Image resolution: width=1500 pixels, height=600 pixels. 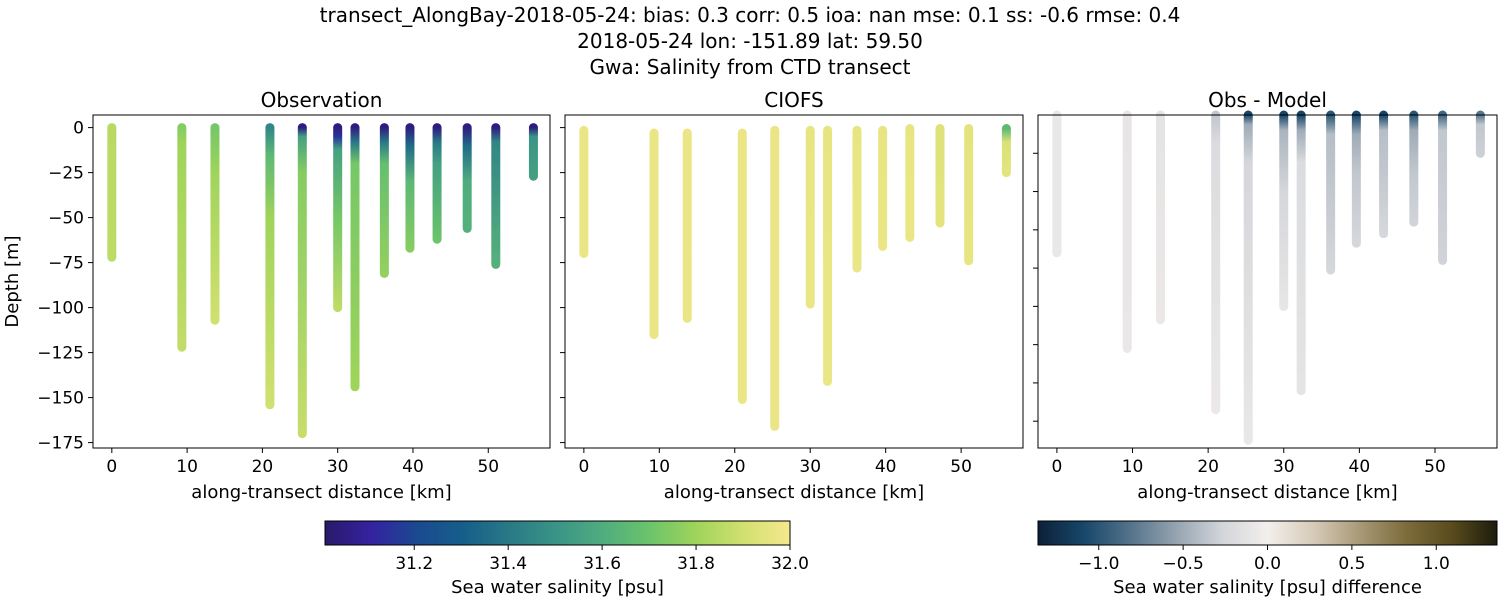 What do you see at coordinates (66, 264) in the screenshot?
I see `y-tick-label: −75` at bounding box center [66, 264].